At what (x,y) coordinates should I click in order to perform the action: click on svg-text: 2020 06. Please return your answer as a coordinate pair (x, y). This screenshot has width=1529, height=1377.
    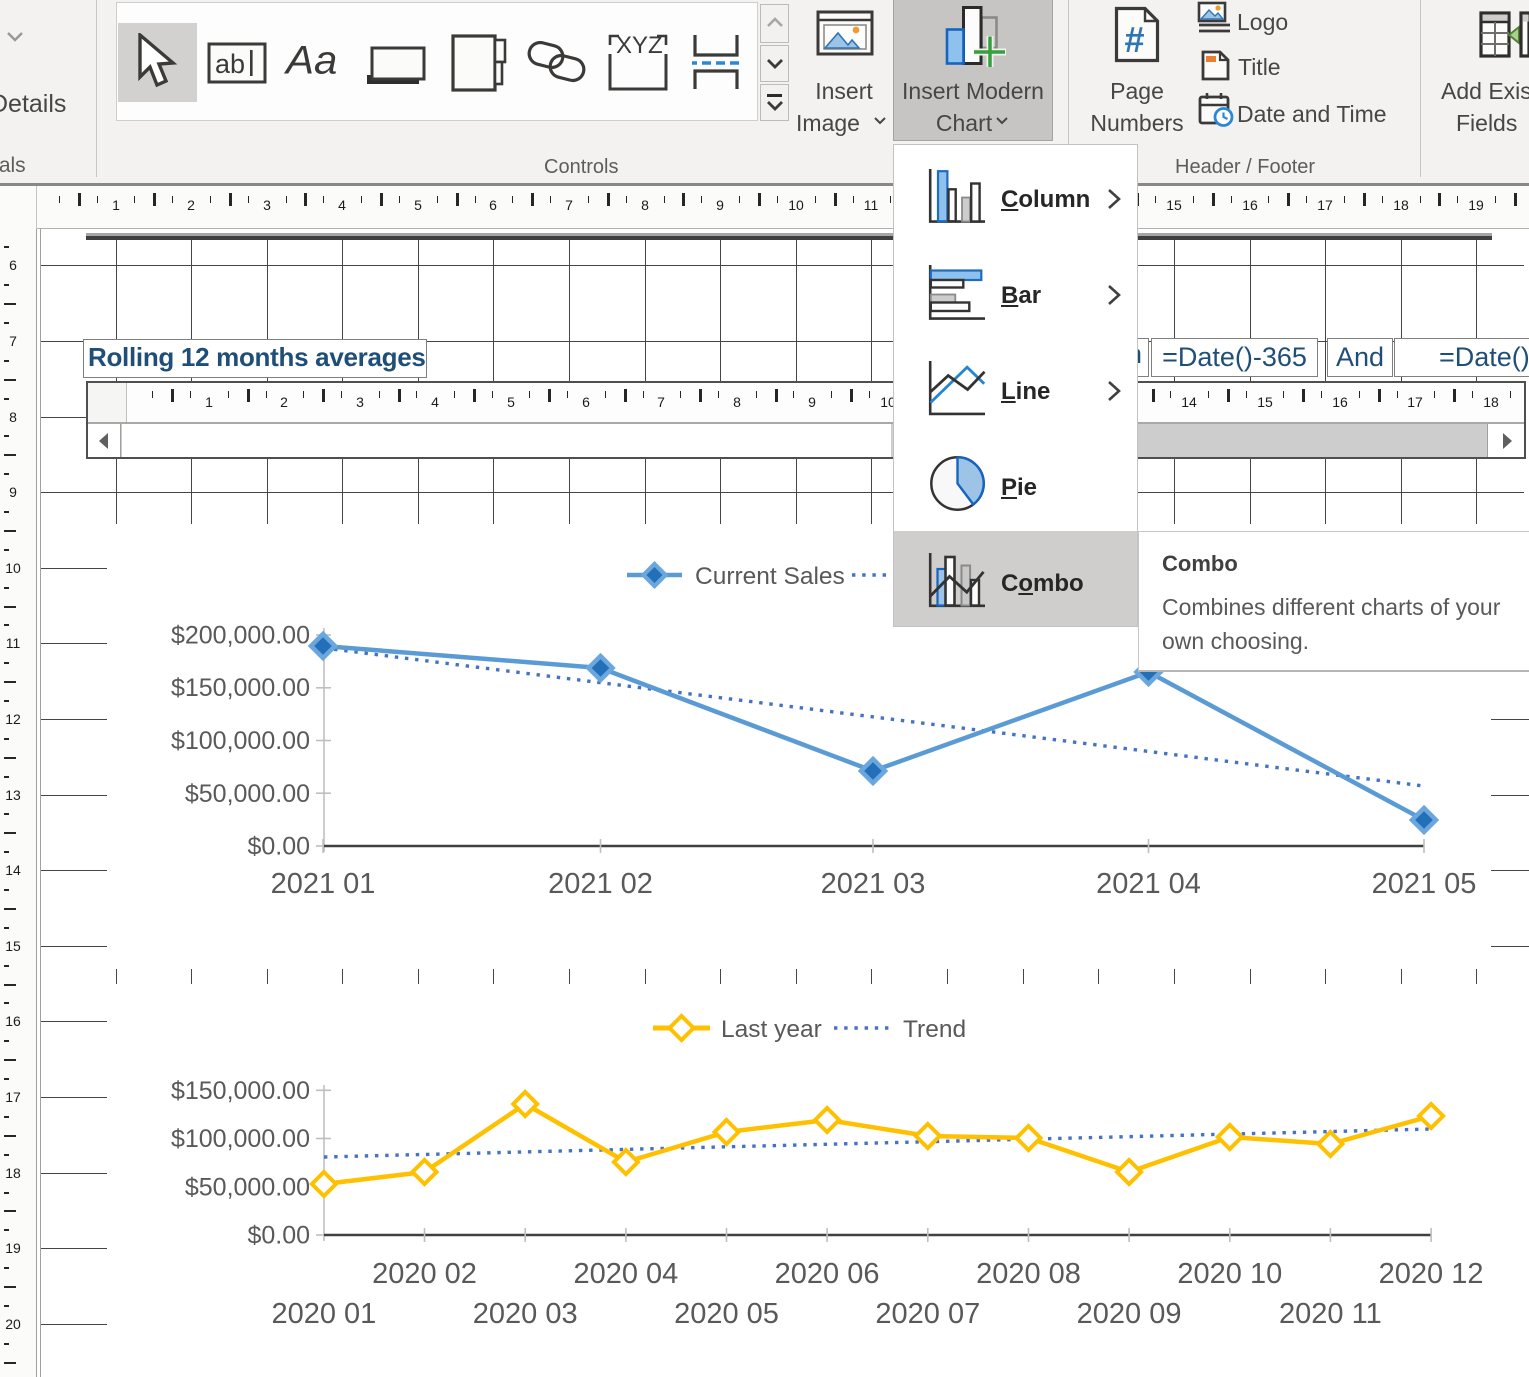
    Looking at the image, I should click on (827, 1274).